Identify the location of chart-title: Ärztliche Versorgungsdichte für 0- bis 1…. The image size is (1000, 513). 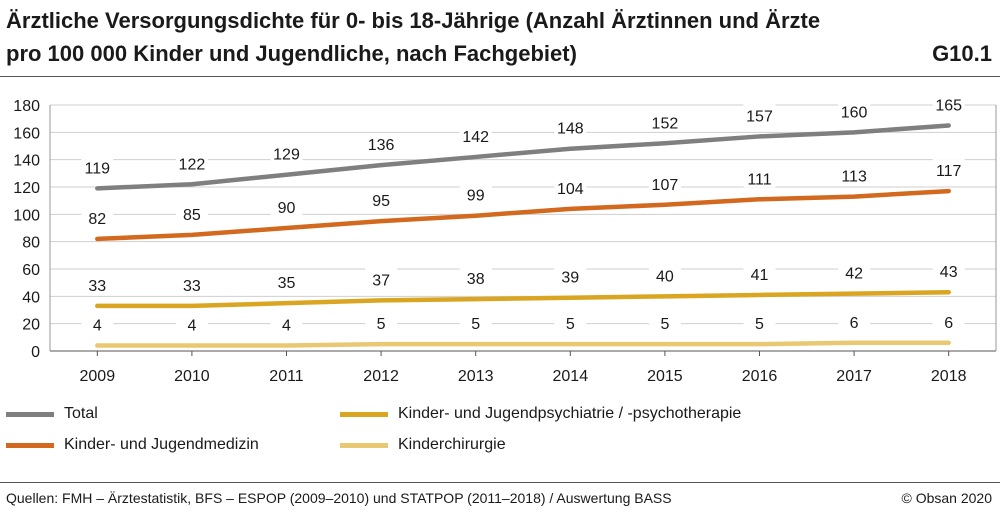
(413, 37).